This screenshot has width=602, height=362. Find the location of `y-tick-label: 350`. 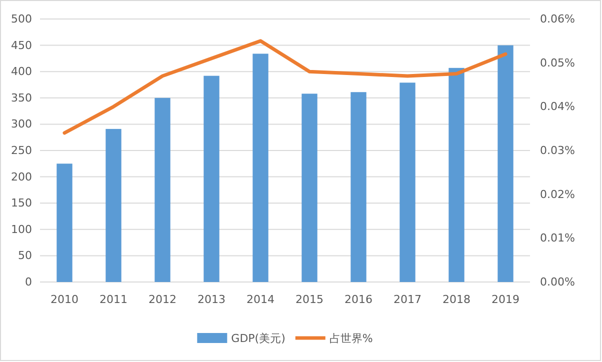

y-tick-label: 350 is located at coordinates (21, 97).